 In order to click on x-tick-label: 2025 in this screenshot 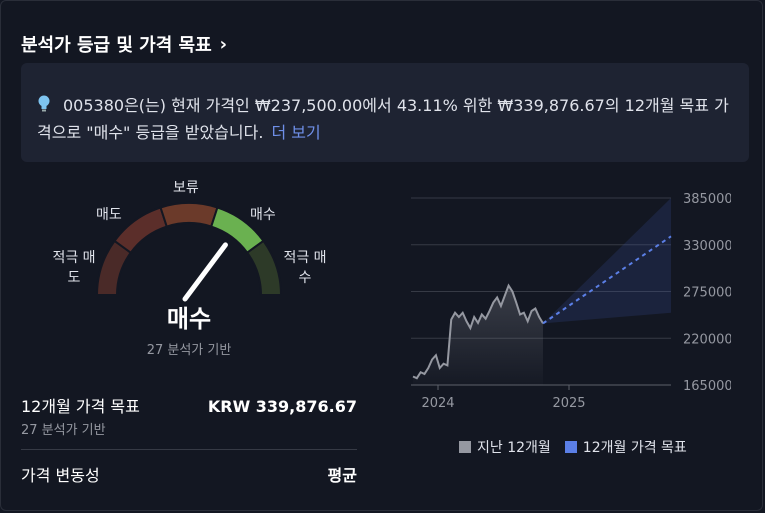, I will do `click(568, 403)`.